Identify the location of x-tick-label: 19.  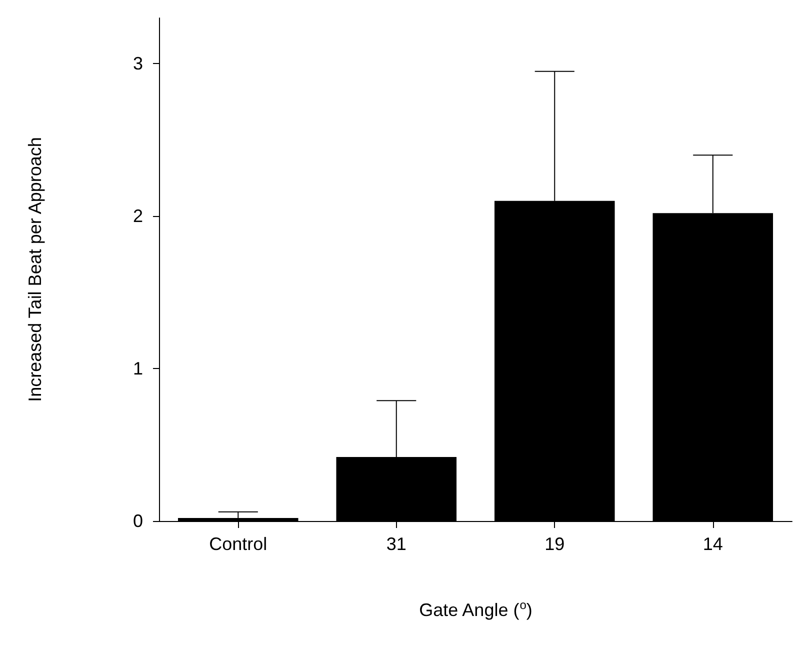
(554, 544).